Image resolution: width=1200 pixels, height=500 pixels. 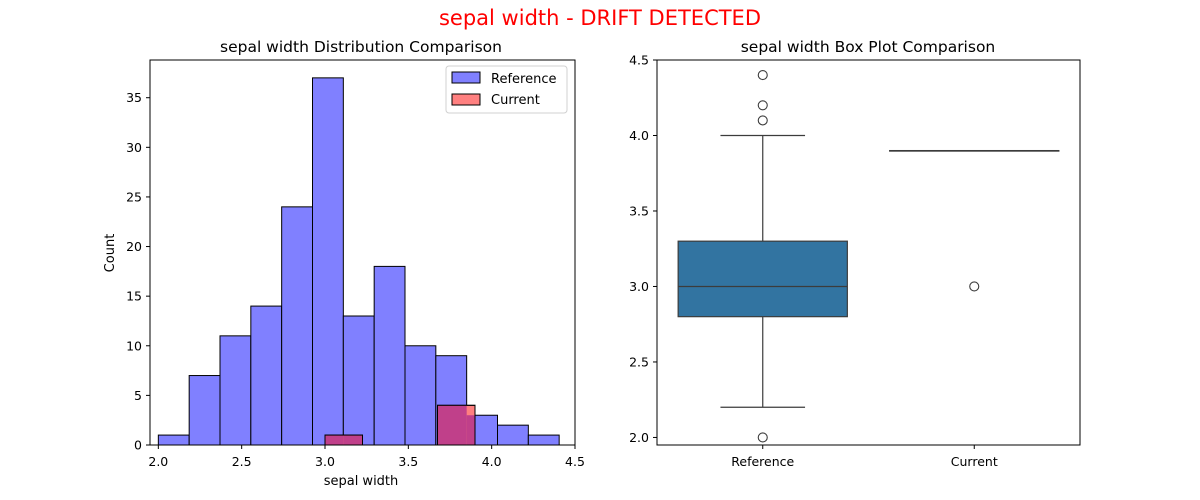 I want to click on y-tick-label: 15, so click(x=134, y=296).